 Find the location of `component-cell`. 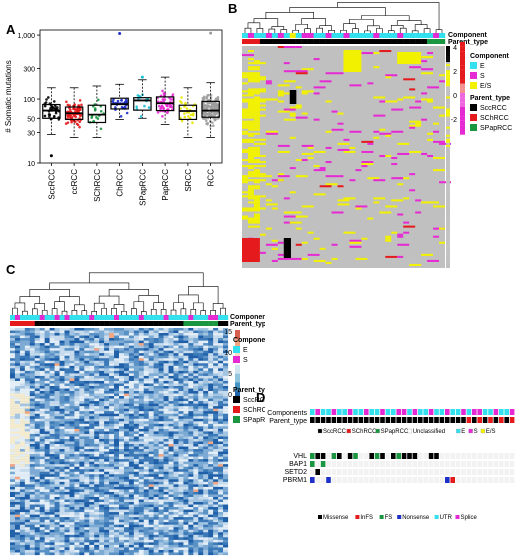

component-cell is located at coordinates (107, 317).